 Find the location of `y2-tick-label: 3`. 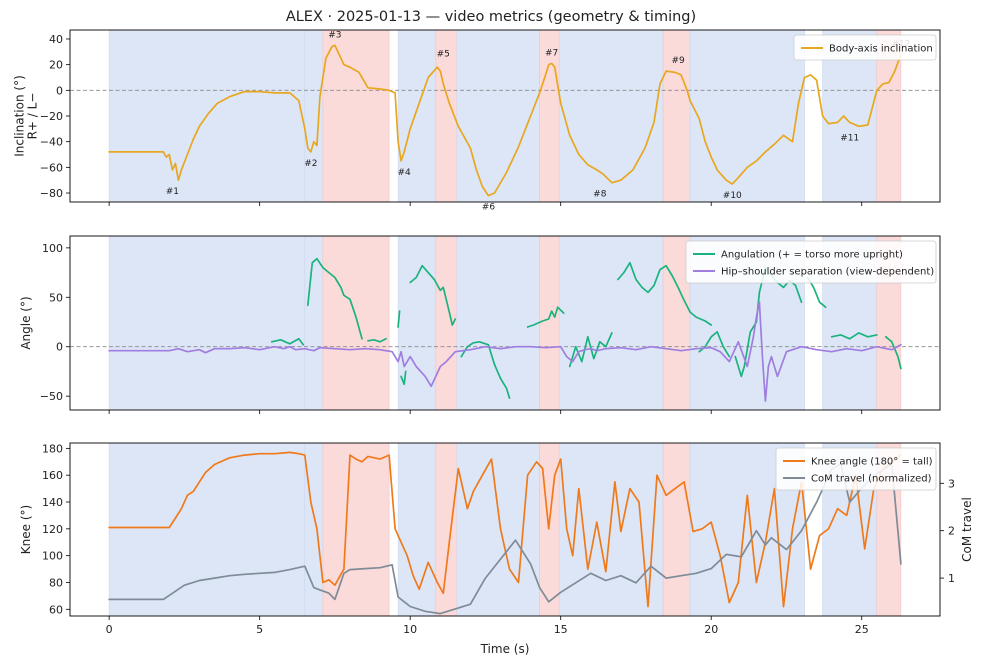

y2-tick-label: 3 is located at coordinates (951, 483).